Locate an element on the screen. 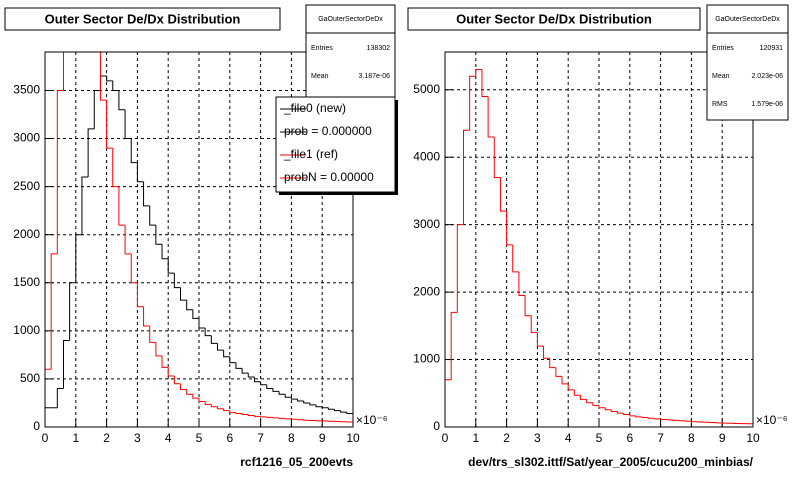 The width and height of the screenshot is (800, 480). x-tick-label: 3 is located at coordinates (537, 438).